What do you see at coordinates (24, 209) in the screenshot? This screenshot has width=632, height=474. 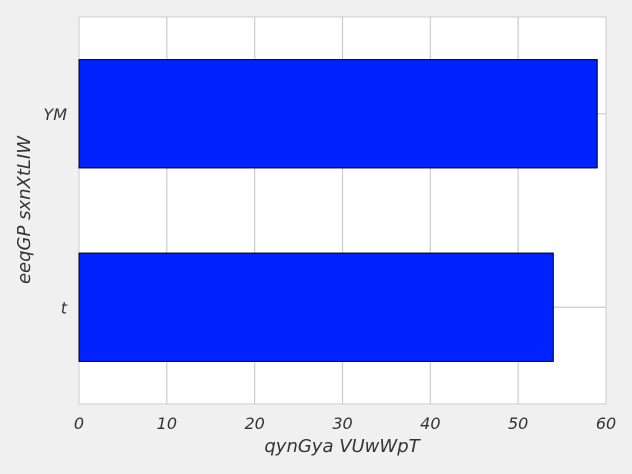 I see `y-axis-label: eeqGP sxnXtLIW` at bounding box center [24, 209].